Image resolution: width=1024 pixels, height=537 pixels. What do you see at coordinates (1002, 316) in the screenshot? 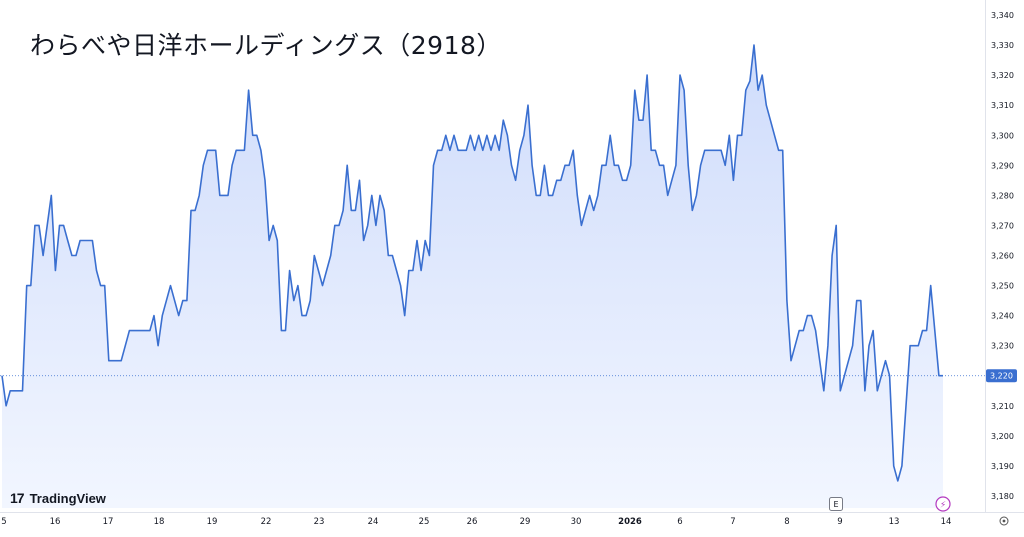
I see `y-tick-label: 3,240` at bounding box center [1002, 316].